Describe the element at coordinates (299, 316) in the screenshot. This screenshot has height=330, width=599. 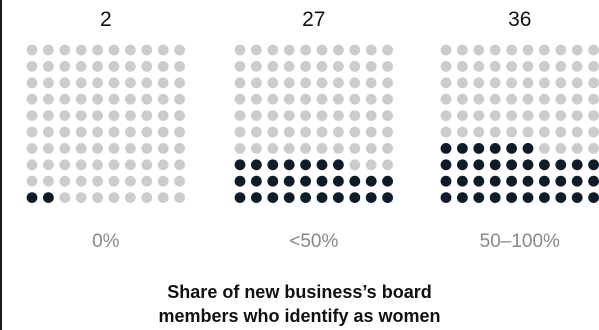
I see `x-axis-title-line-2: members who identify as women` at that location.